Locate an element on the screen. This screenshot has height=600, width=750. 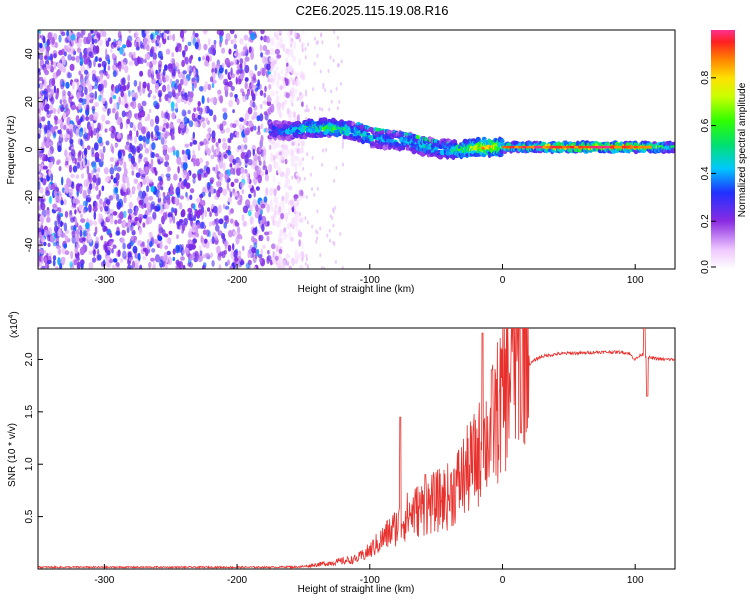
snr-y-tick-label: 1.0 is located at coordinates (29, 464).